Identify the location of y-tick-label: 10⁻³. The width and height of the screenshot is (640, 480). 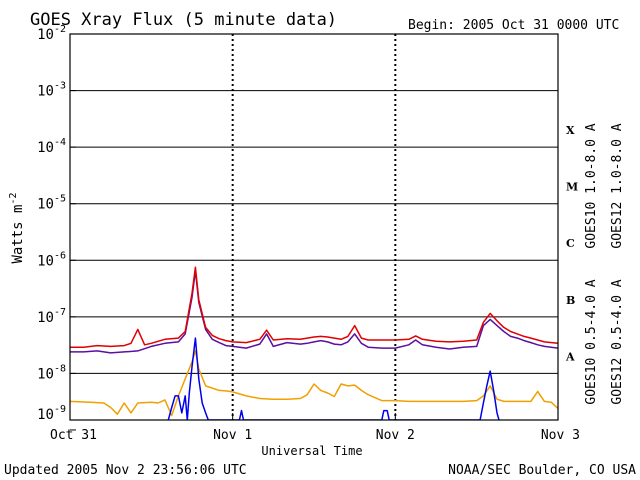
(51, 90).